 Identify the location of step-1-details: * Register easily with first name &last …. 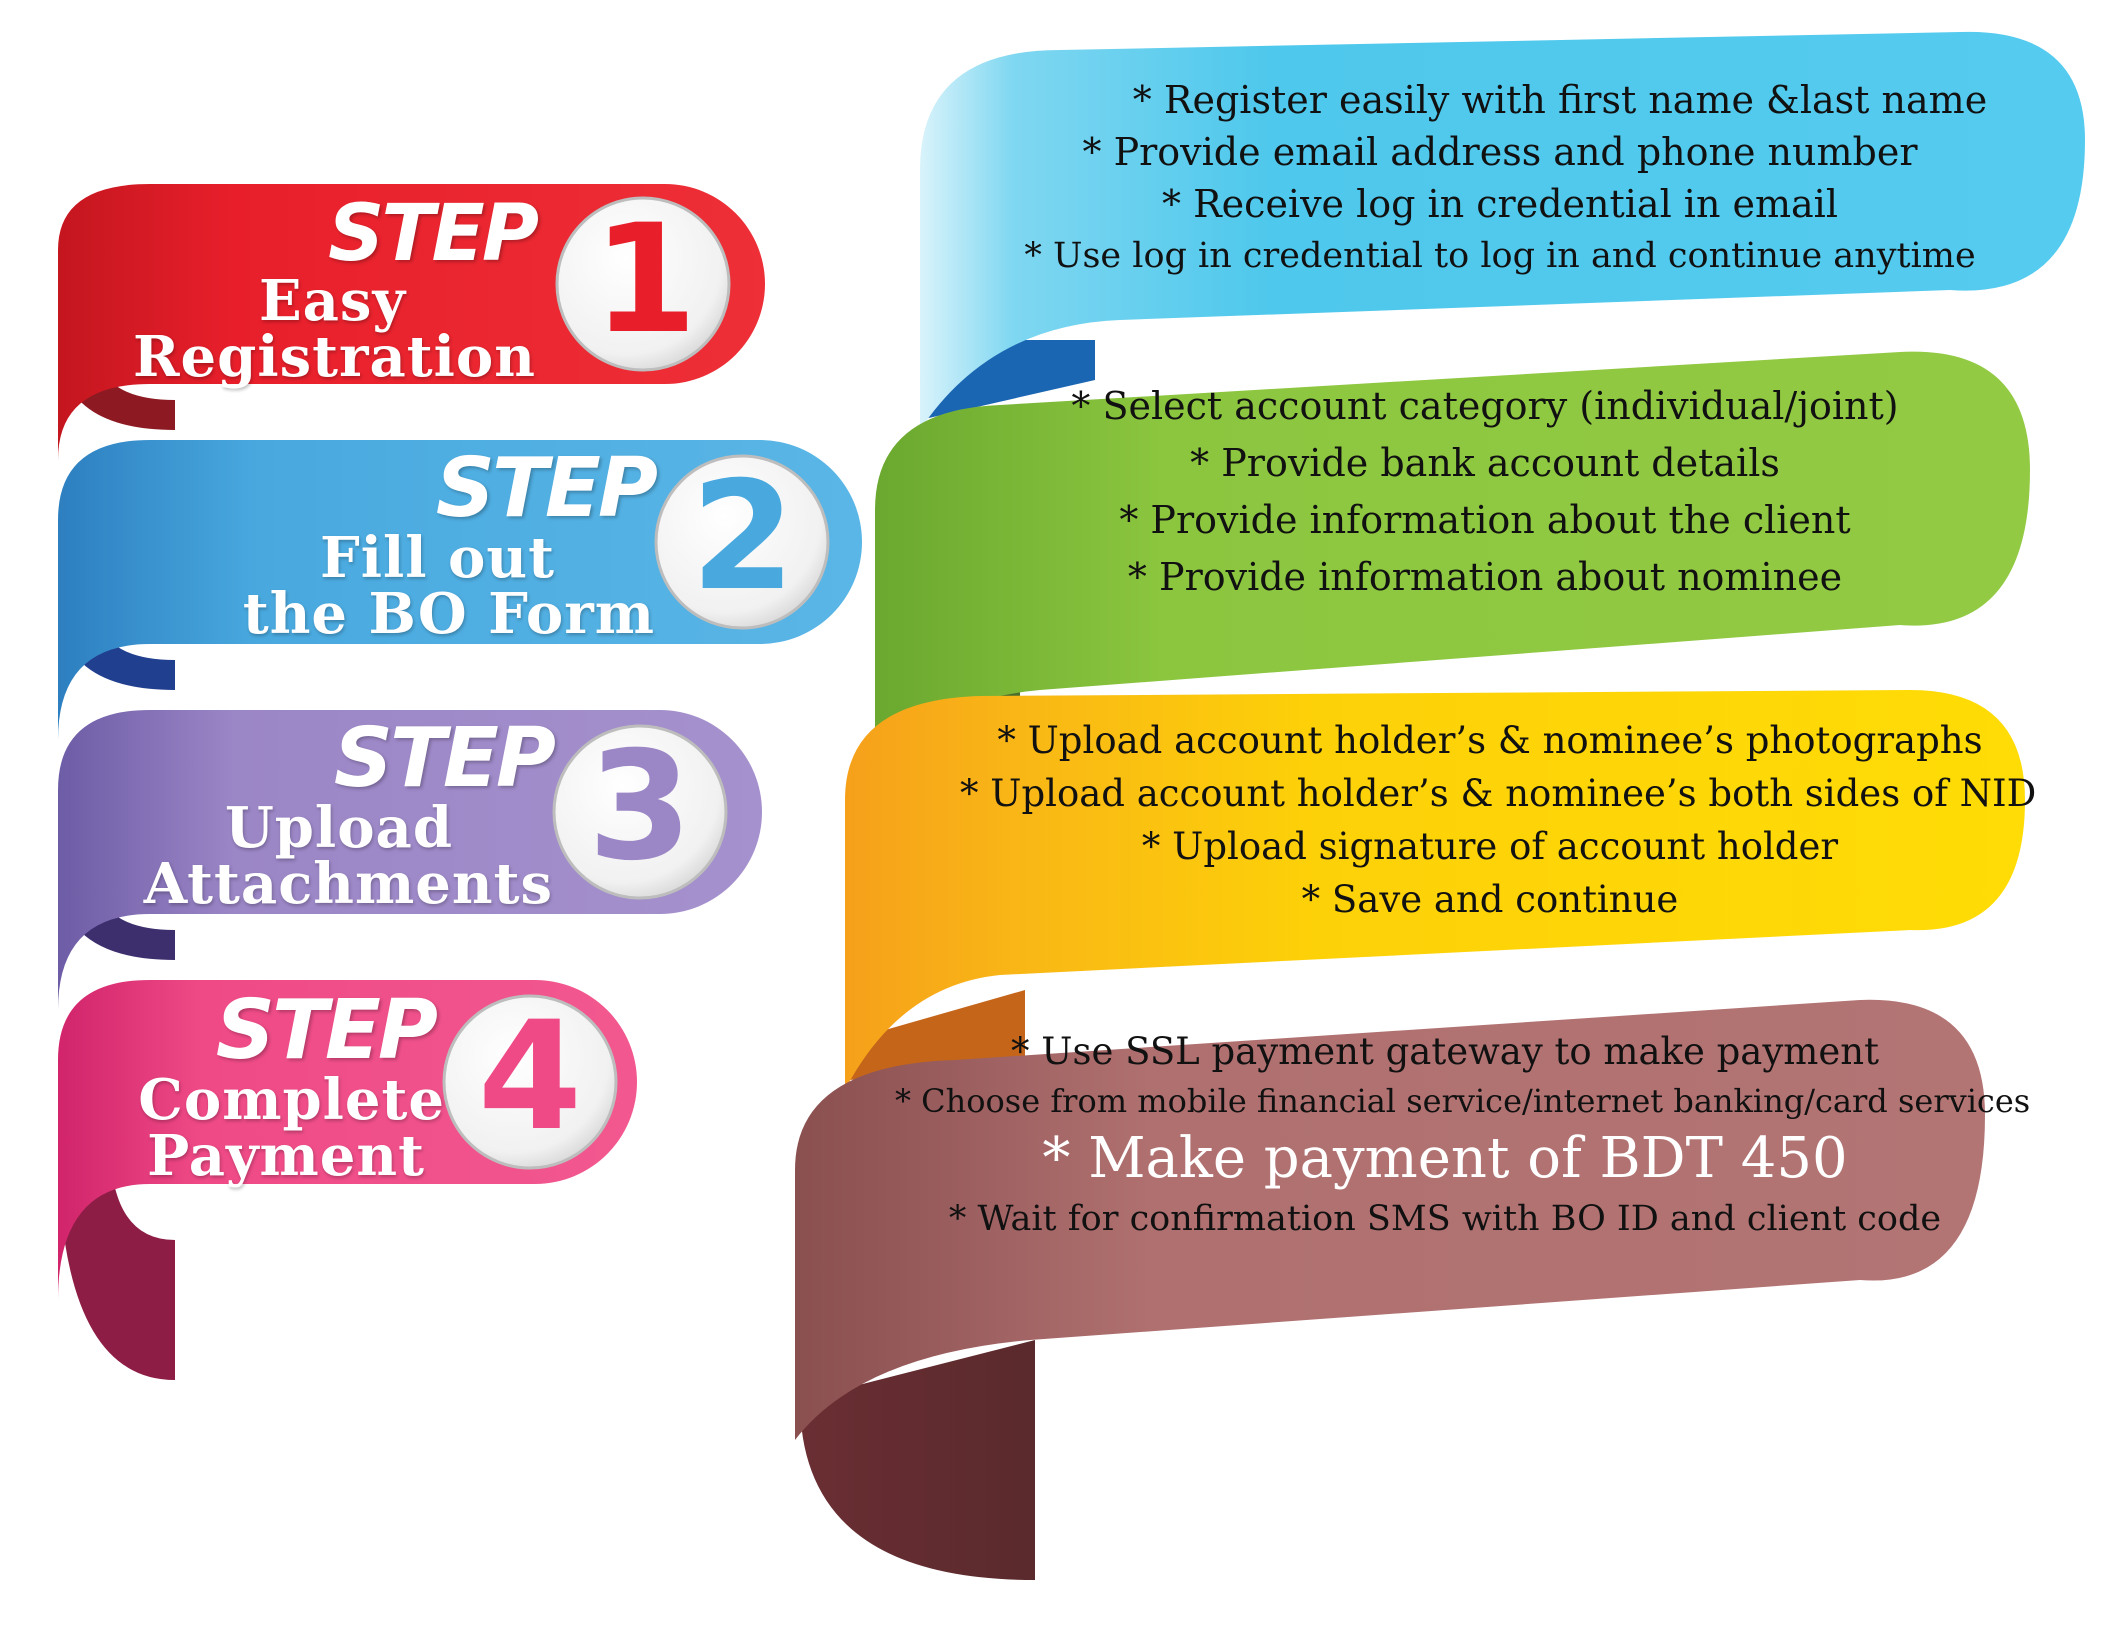
(1500, 178).